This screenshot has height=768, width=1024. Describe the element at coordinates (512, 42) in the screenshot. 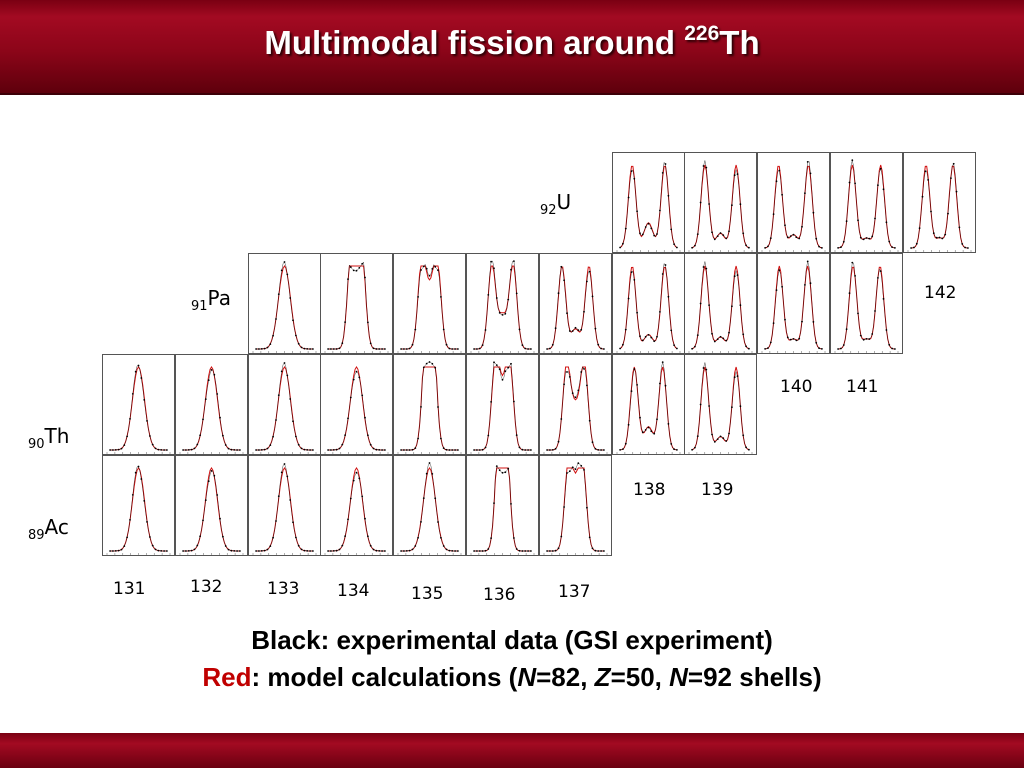

I see `slide-title: Multimodal fission around 226Th` at that location.